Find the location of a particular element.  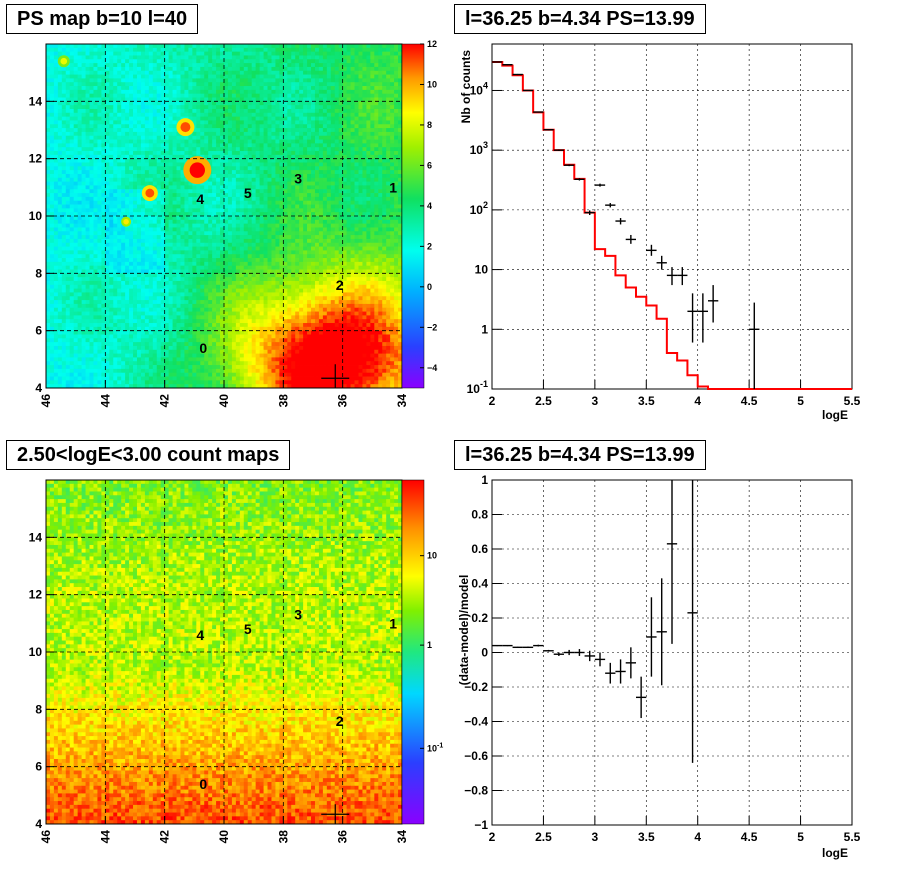

y-tick-label: 10⁻¹ is located at coordinates (477, 387).